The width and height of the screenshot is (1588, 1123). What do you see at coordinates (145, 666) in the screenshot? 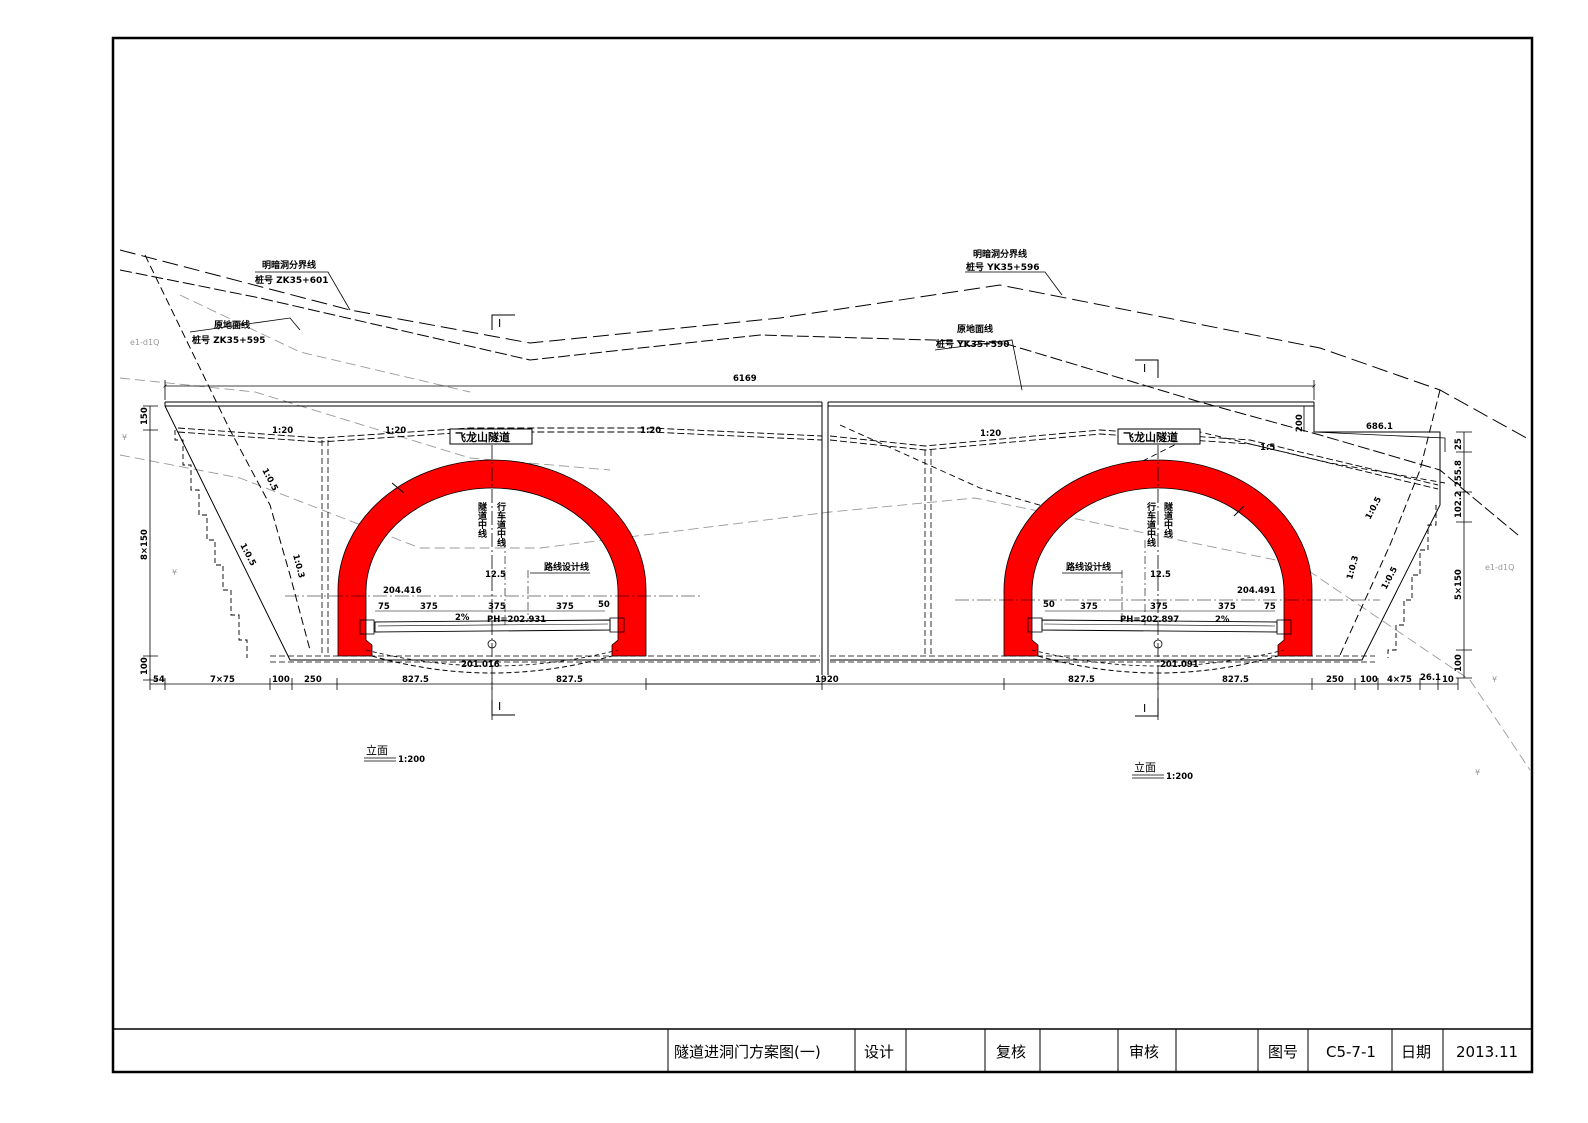
I see `dim-left-100: 100` at bounding box center [145, 666].